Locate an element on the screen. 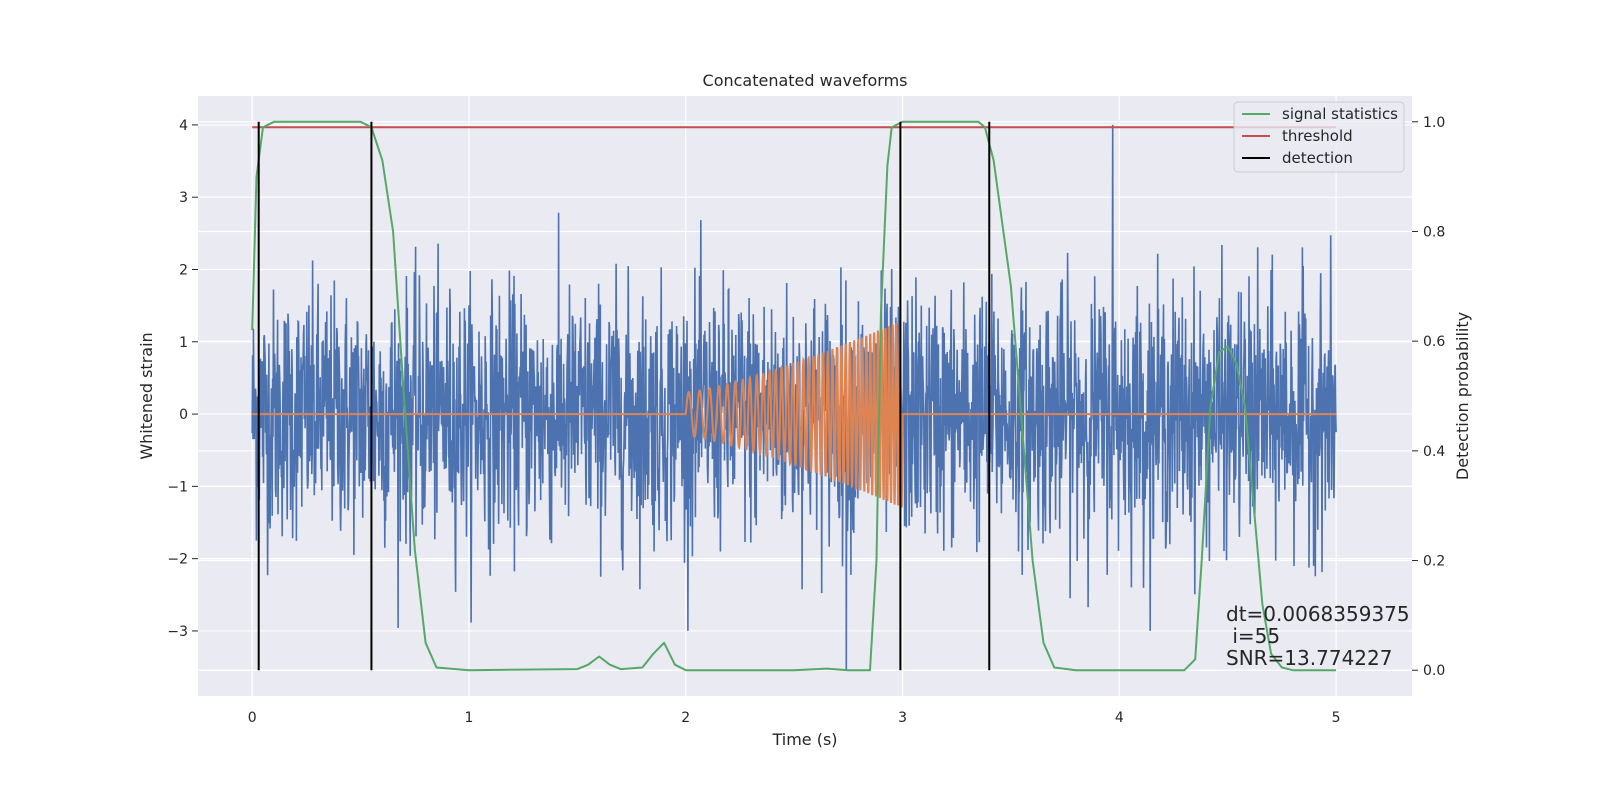 This screenshot has width=1600, height=800. y-tick-label: 4 is located at coordinates (183, 126).